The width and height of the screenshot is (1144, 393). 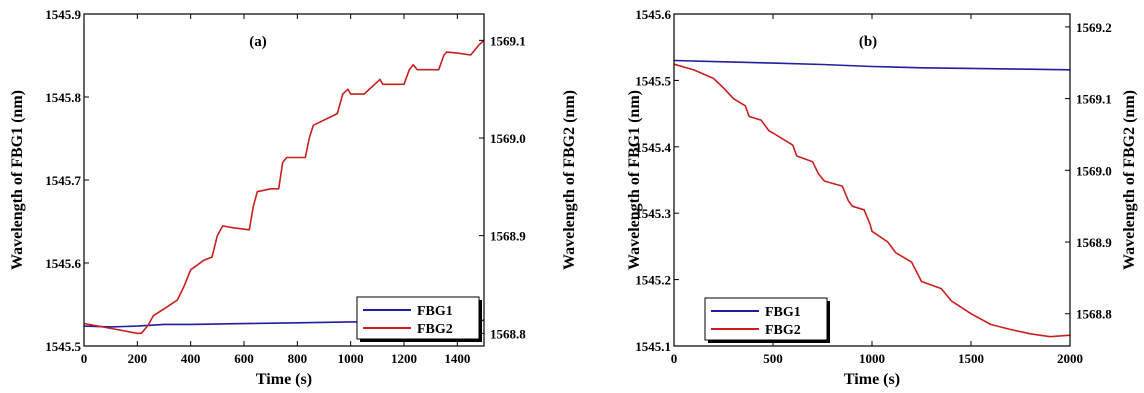 I want to click on x-tick-label: 500, so click(x=773, y=358).